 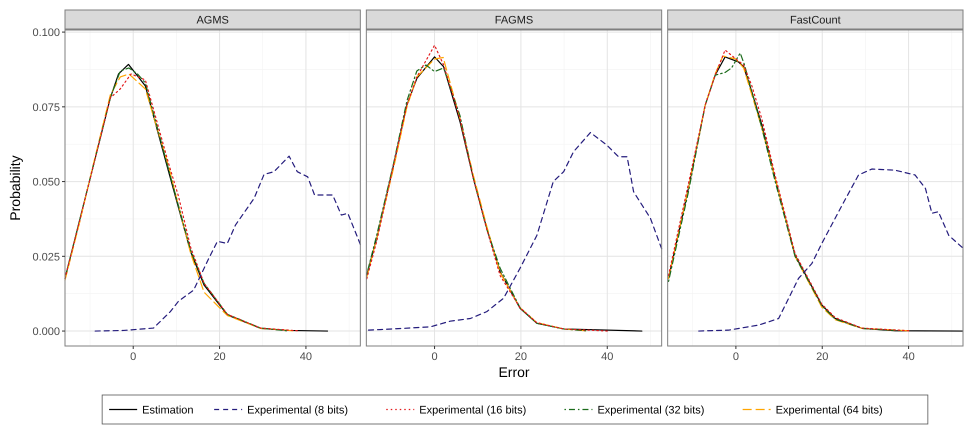 What do you see at coordinates (46, 332) in the screenshot?
I see `y-tick-label: 0.000` at bounding box center [46, 332].